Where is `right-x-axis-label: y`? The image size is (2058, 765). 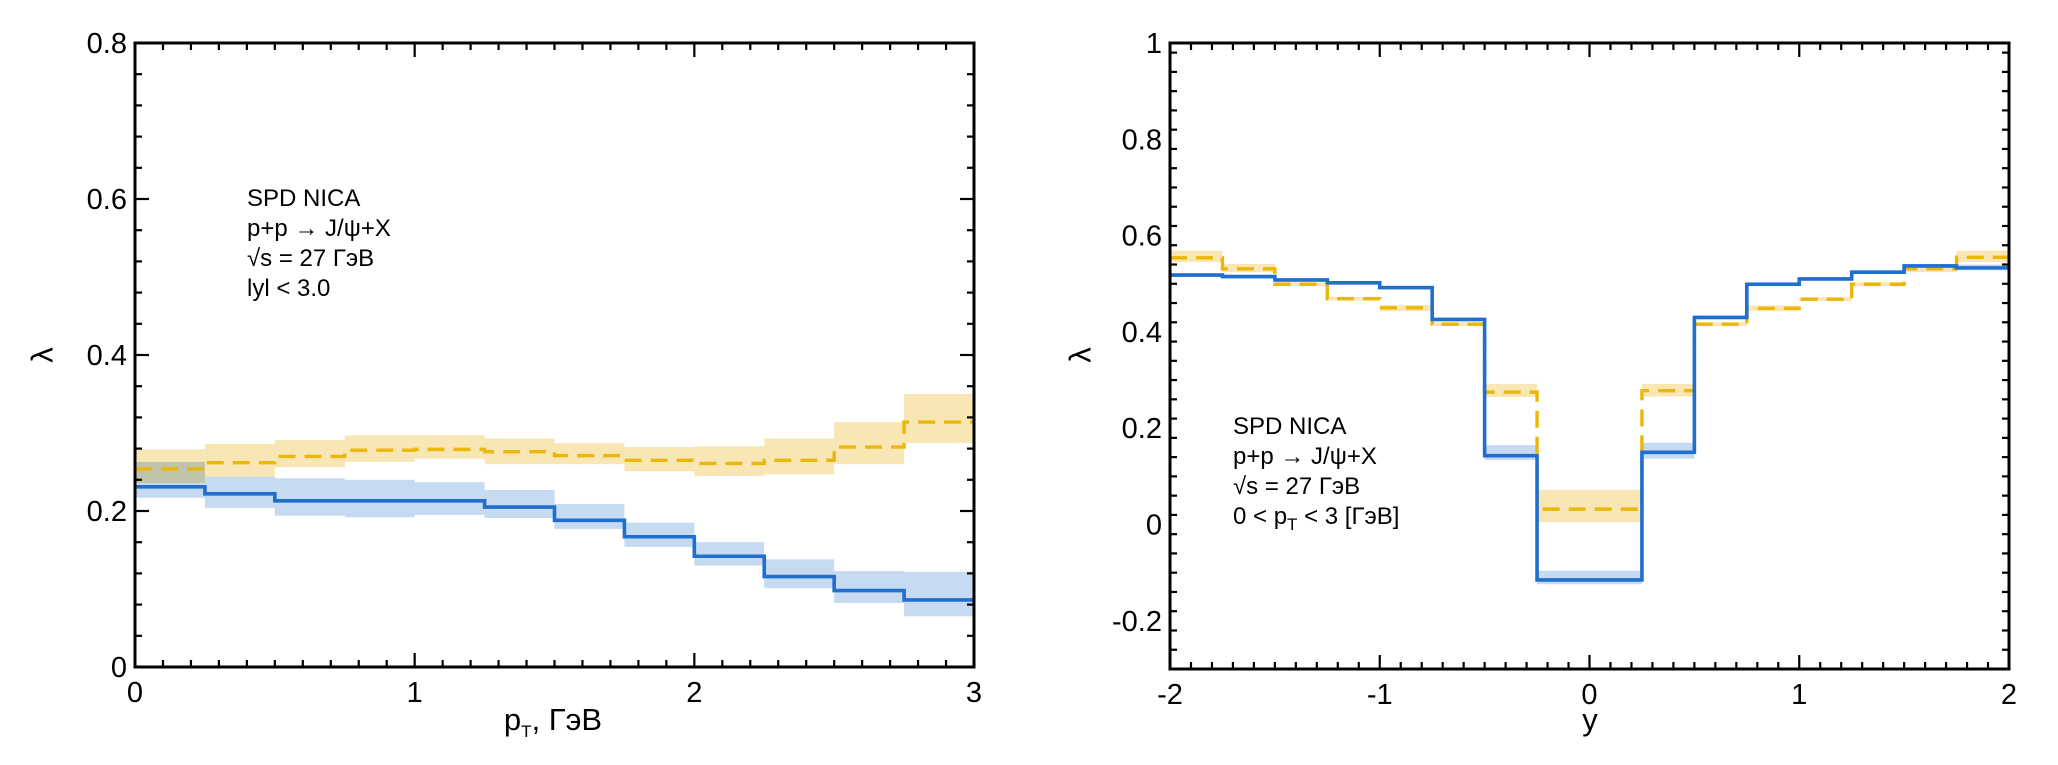
right-x-axis-label: y is located at coordinates (1590, 719).